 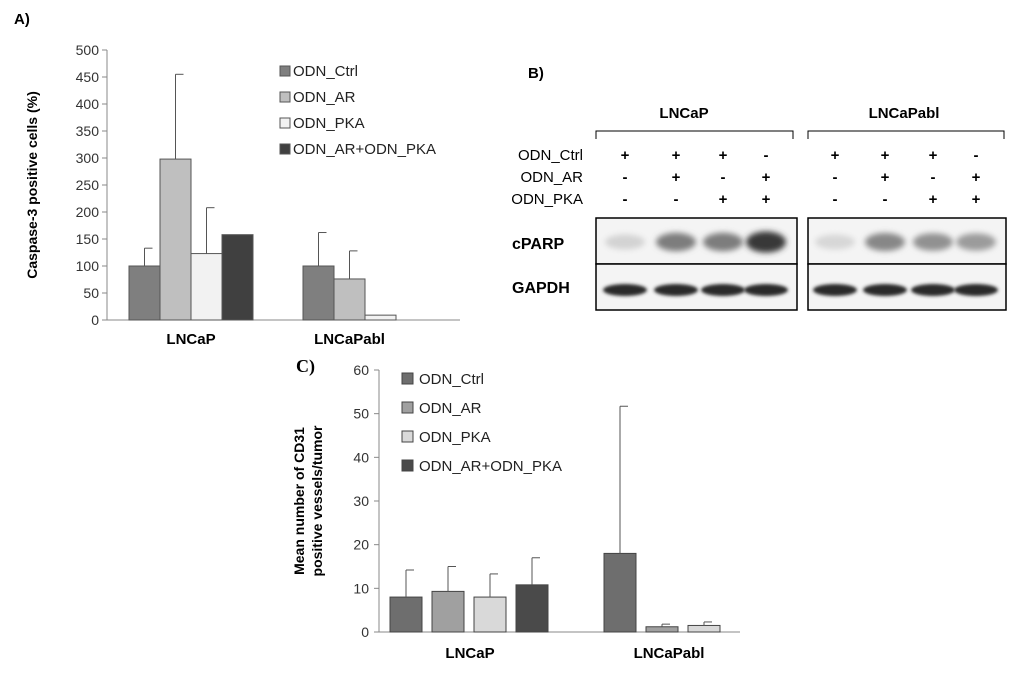 What do you see at coordinates (361, 545) in the screenshot?
I see `y-tick-label: 20` at bounding box center [361, 545].